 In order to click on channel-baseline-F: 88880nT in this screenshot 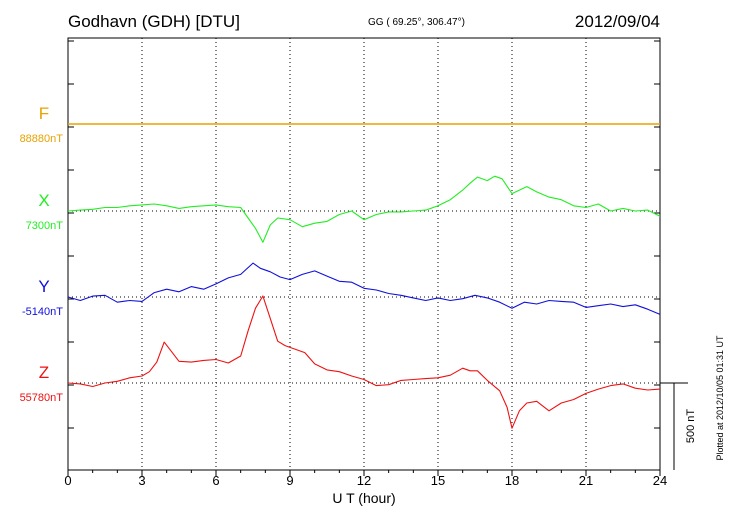, I will do `click(42, 139)`.